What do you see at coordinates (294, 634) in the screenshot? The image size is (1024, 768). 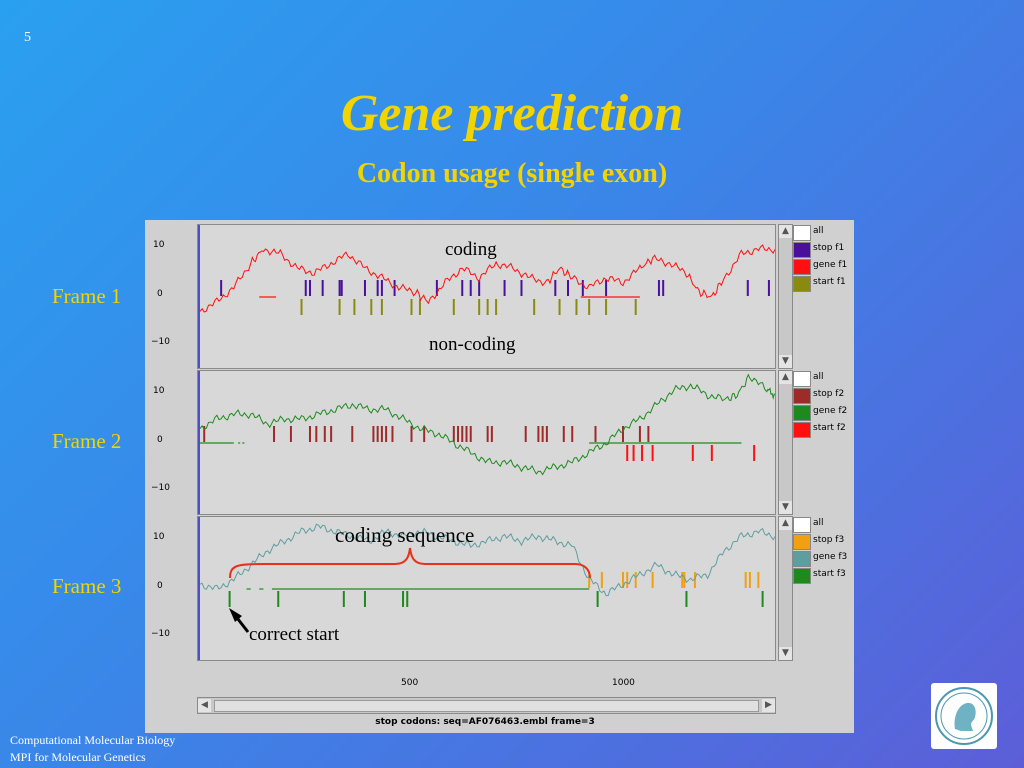 I see `annotation-correct-start: correct start` at bounding box center [294, 634].